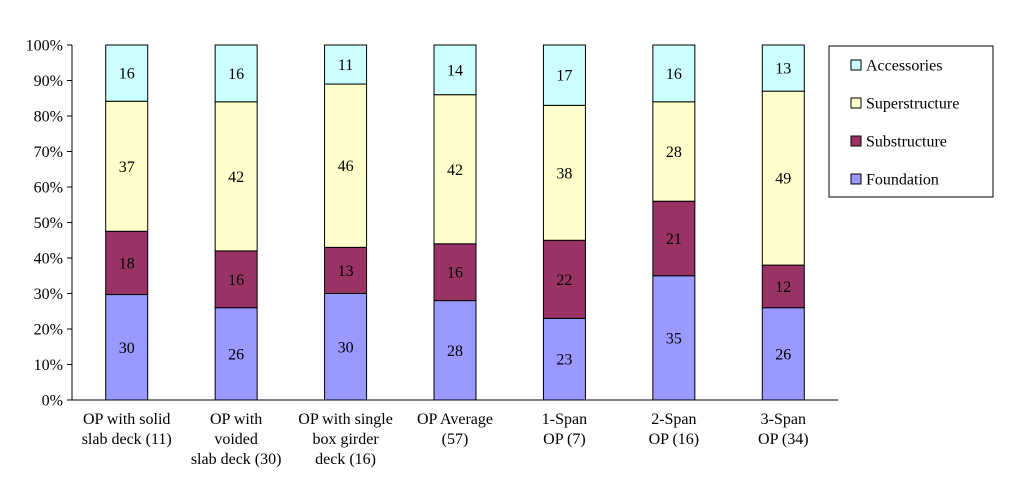 The image size is (1024, 504). I want to click on value-label-accessories: 13, so click(783, 69).